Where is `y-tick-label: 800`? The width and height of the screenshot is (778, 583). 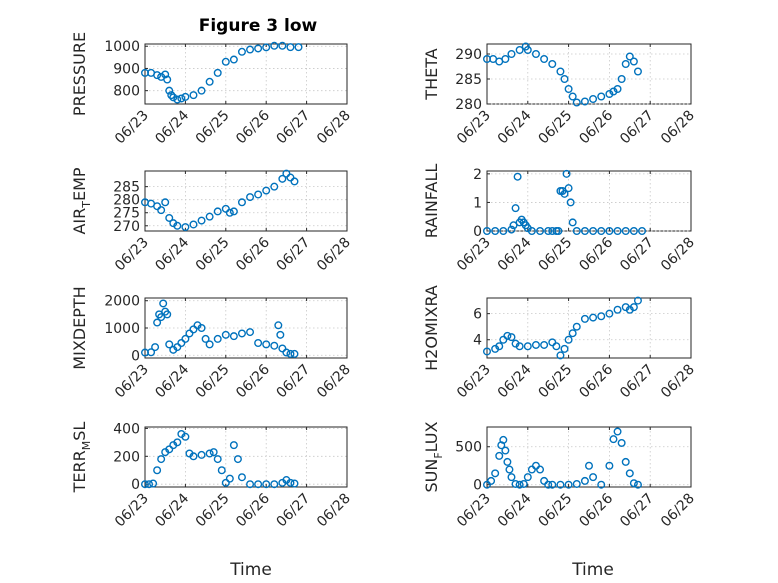
y-tick-label: 800 is located at coordinates (126, 92).